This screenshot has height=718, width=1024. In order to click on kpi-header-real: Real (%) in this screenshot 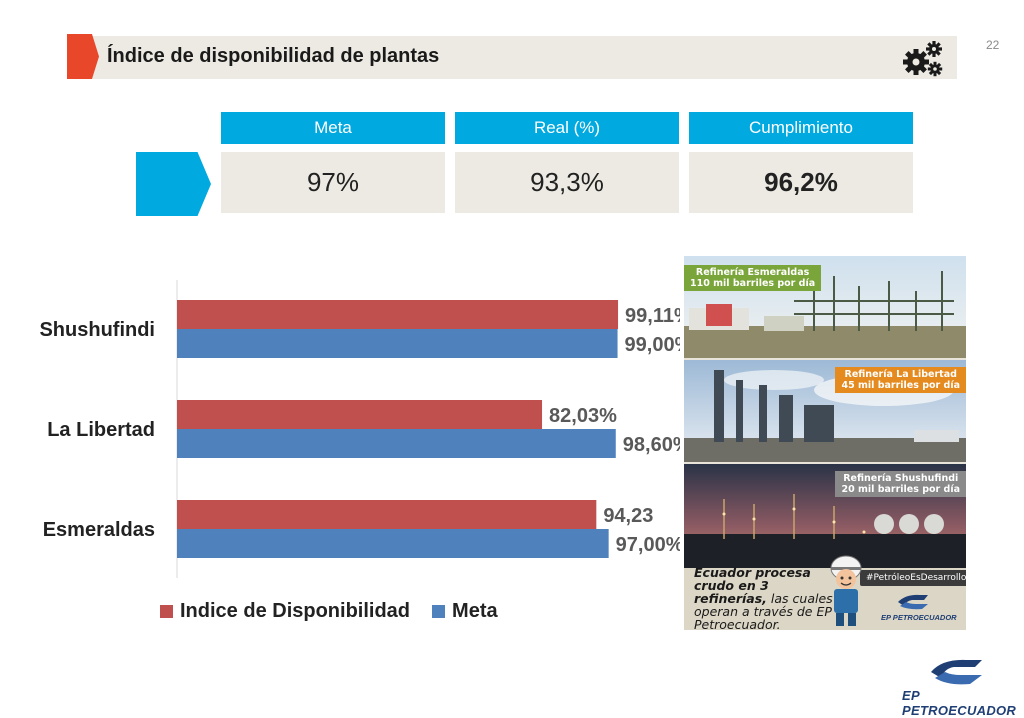, I will do `click(567, 128)`.